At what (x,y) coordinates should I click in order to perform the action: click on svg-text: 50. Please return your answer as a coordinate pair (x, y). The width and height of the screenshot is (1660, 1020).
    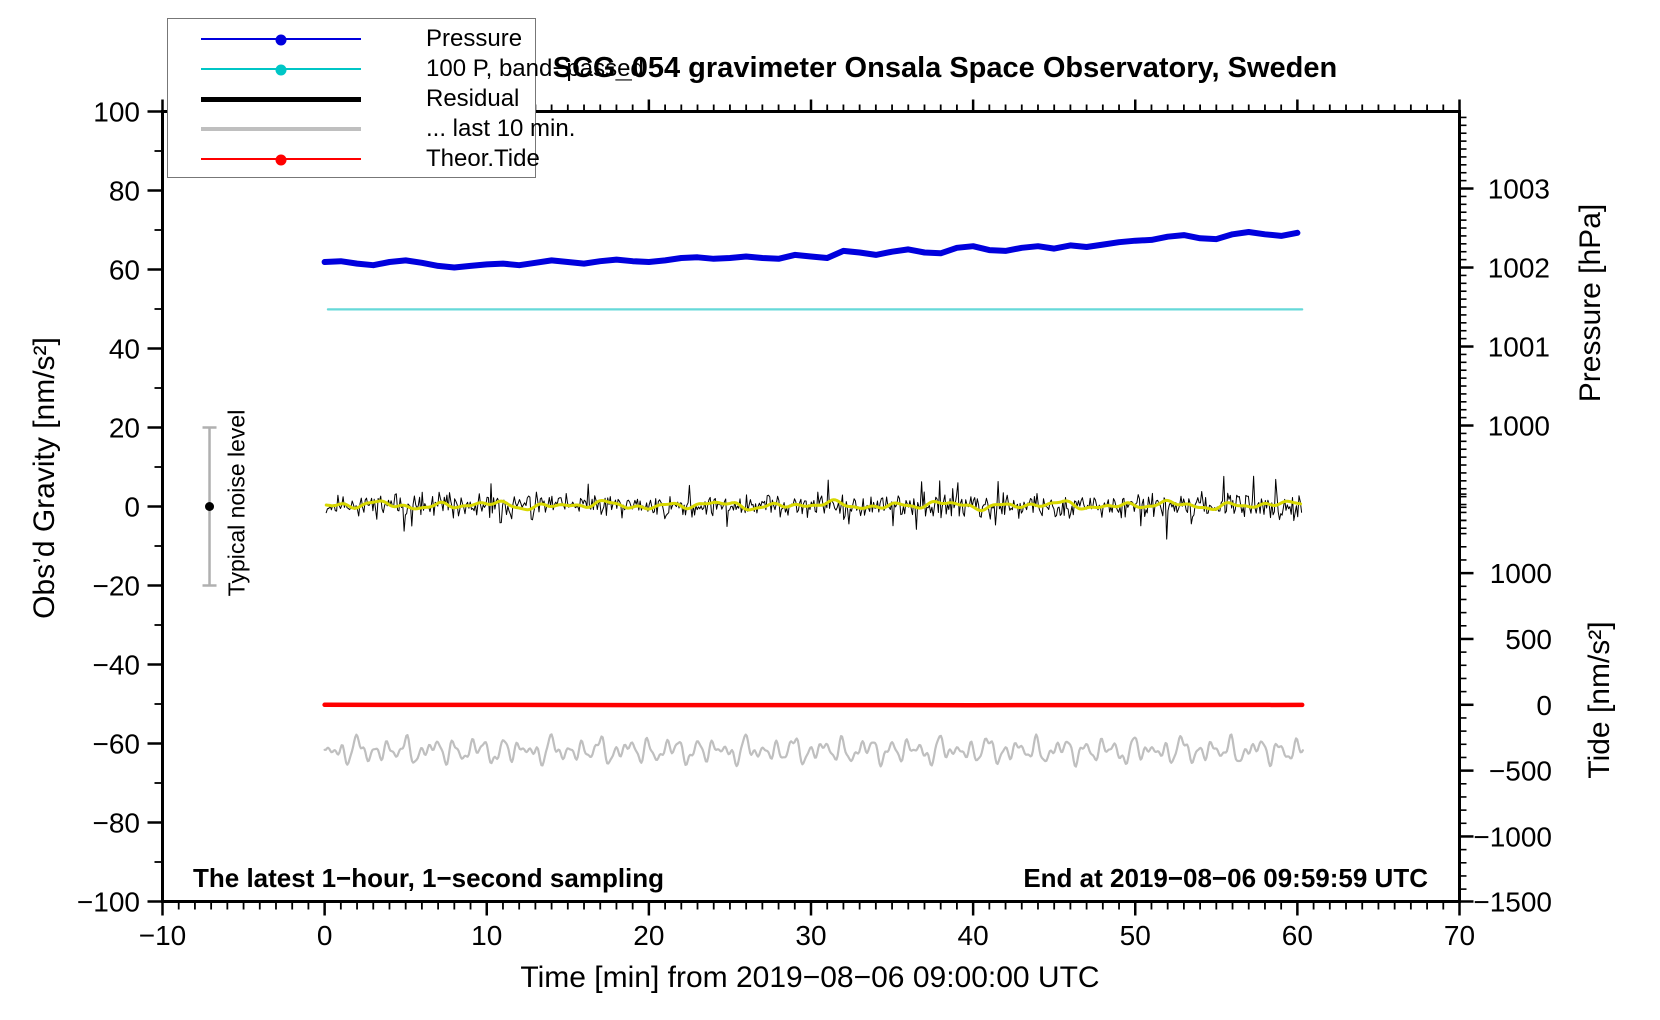
    Looking at the image, I should click on (1135, 935).